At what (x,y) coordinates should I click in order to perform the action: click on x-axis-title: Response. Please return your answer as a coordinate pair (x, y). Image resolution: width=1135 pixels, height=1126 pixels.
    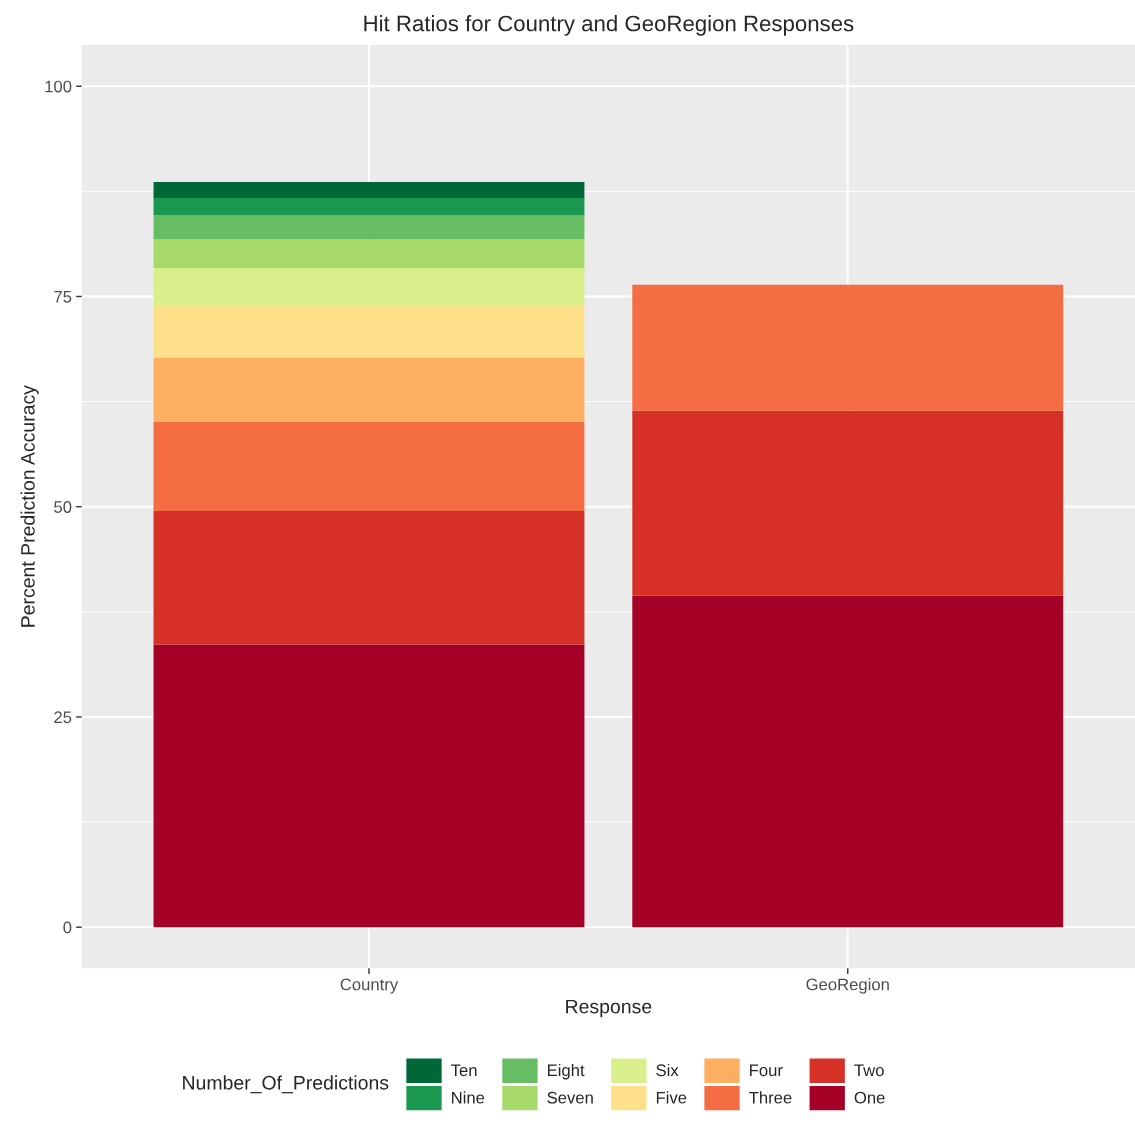
    Looking at the image, I should click on (609, 1008).